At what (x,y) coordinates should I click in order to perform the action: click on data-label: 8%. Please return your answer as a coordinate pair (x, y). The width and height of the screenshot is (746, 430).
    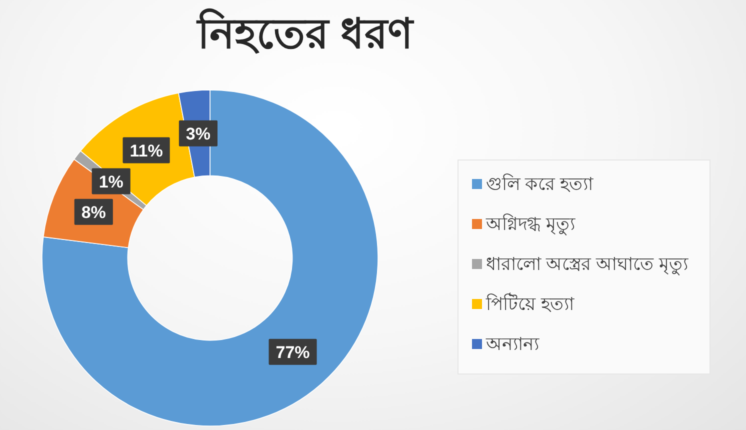
    Looking at the image, I should click on (93, 212).